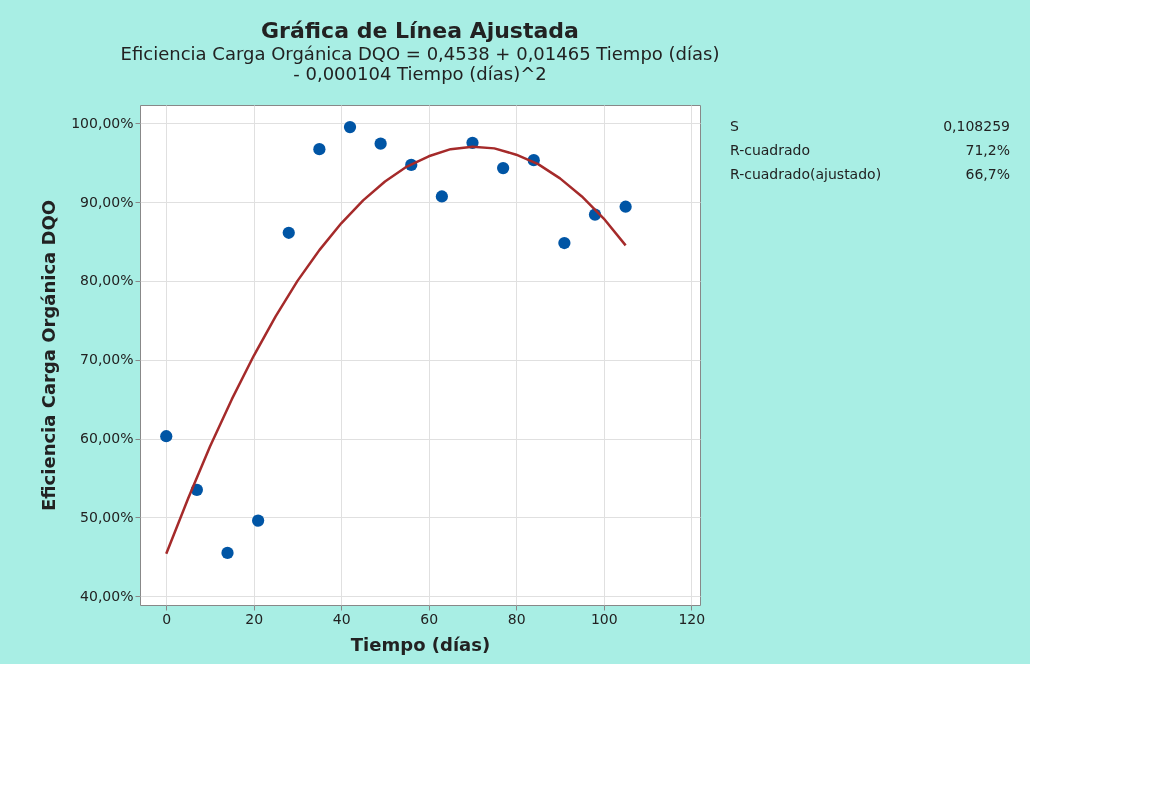 Image resolution: width=1165 pixels, height=785 pixels. Describe the element at coordinates (254, 618) in the screenshot. I see `x-tick-label: 20` at that location.